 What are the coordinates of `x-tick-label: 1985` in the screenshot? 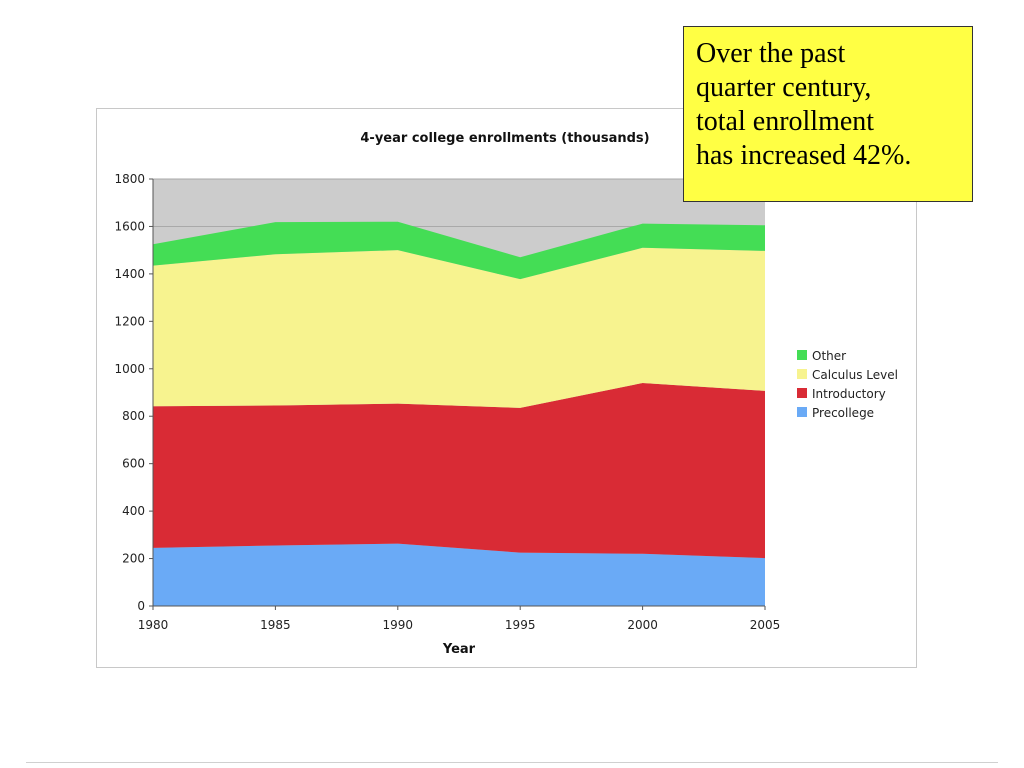 It's located at (275, 625).